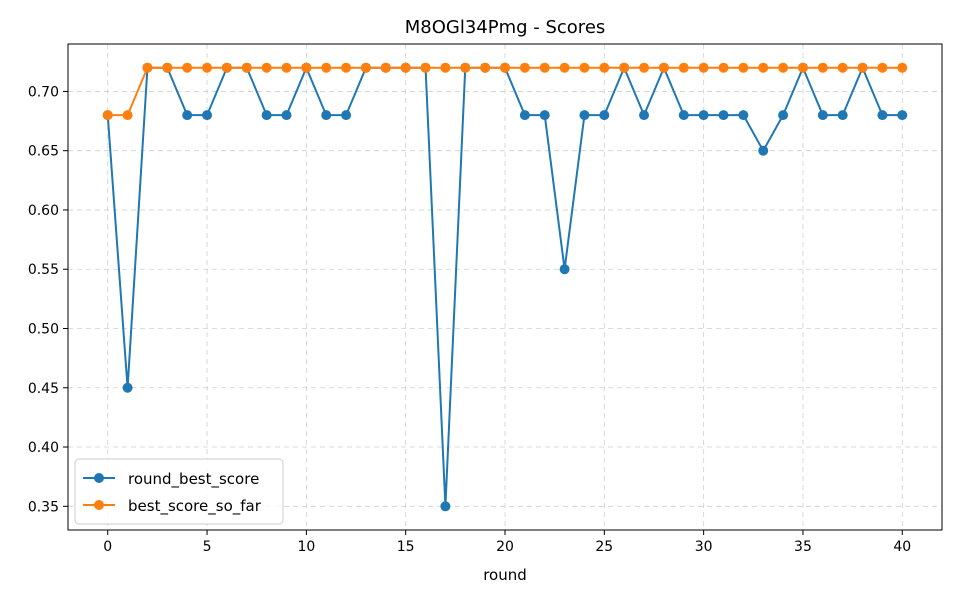 The image size is (960, 600). Describe the element at coordinates (195, 506) in the screenshot. I see `legend-label-best-score-so-far: best_score_so_far` at that location.